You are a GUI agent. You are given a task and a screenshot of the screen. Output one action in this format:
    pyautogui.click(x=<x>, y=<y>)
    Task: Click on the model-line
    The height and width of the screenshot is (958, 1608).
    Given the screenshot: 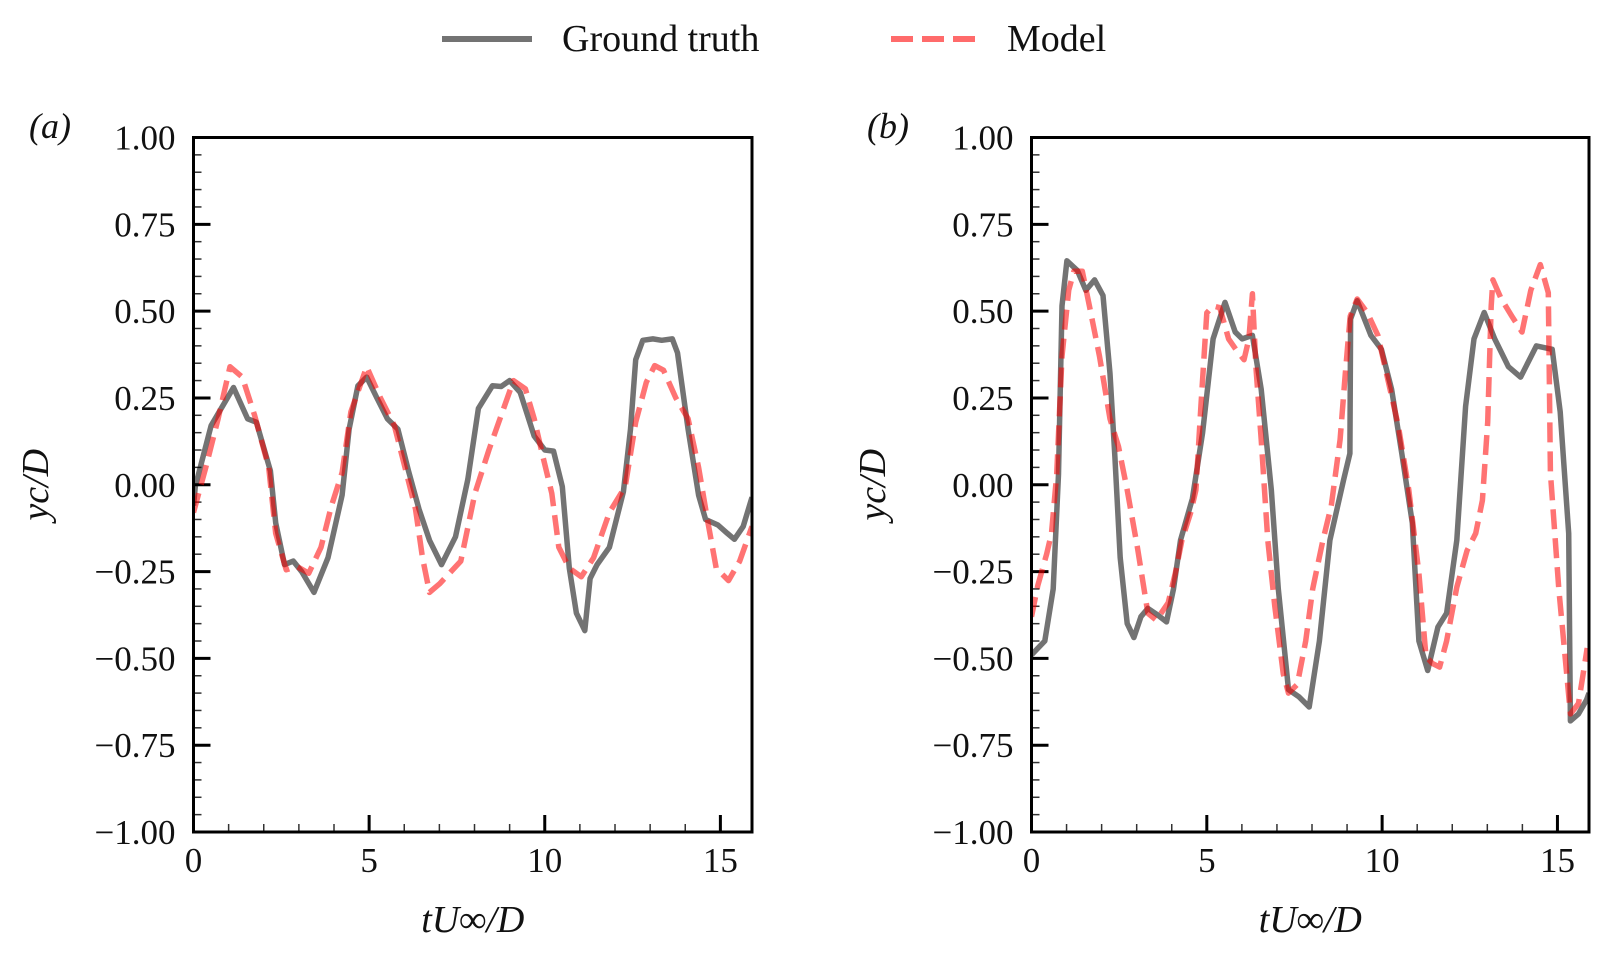 What is the action you would take?
    pyautogui.click(x=472, y=479)
    